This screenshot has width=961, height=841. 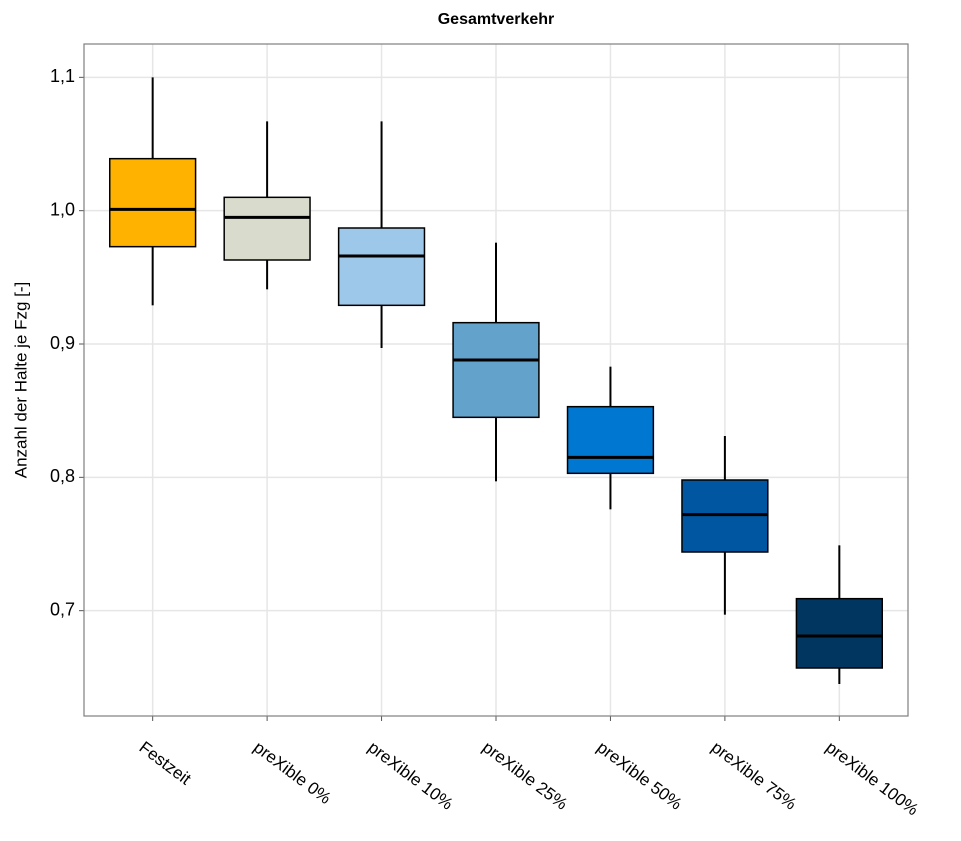 I want to click on x-tick-label: preXible 75%, so click(x=754, y=776).